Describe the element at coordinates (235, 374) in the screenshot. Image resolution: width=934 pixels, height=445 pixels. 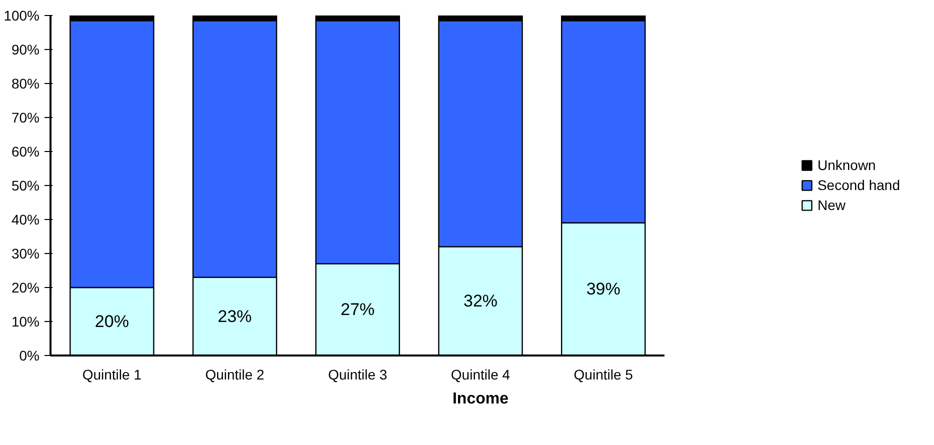
I see `x-tick-label: Quintile 2` at that location.